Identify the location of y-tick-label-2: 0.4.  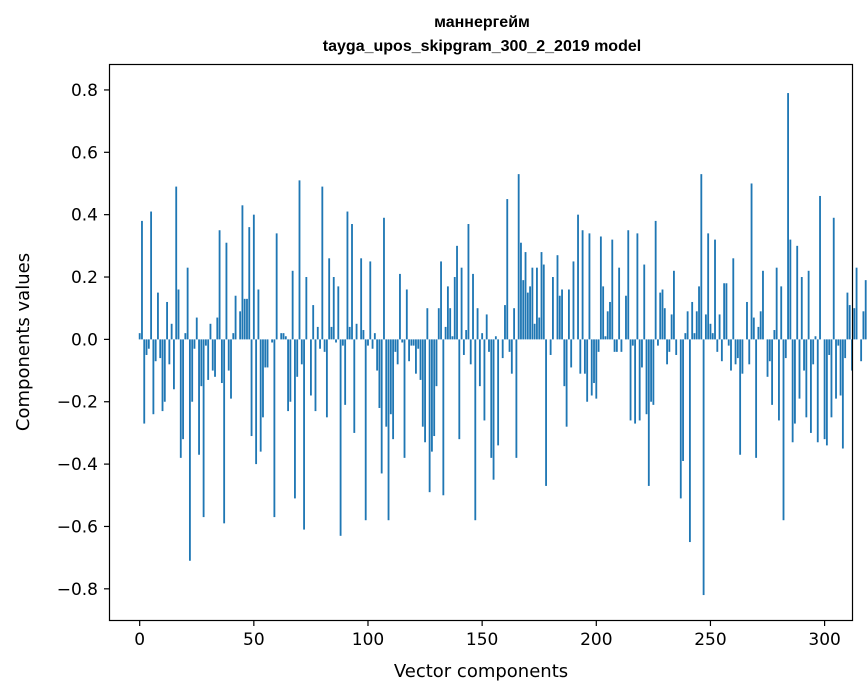
(84, 216).